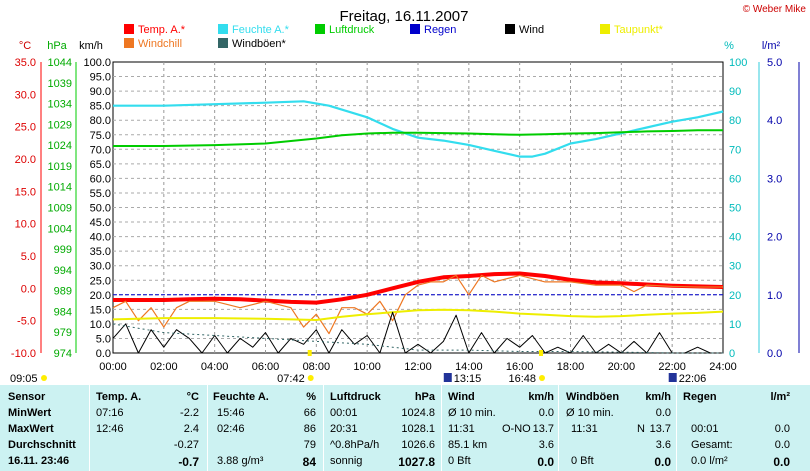  What do you see at coordinates (546, 413) in the screenshot?
I see `wind-avg10-val: 0.0` at bounding box center [546, 413].